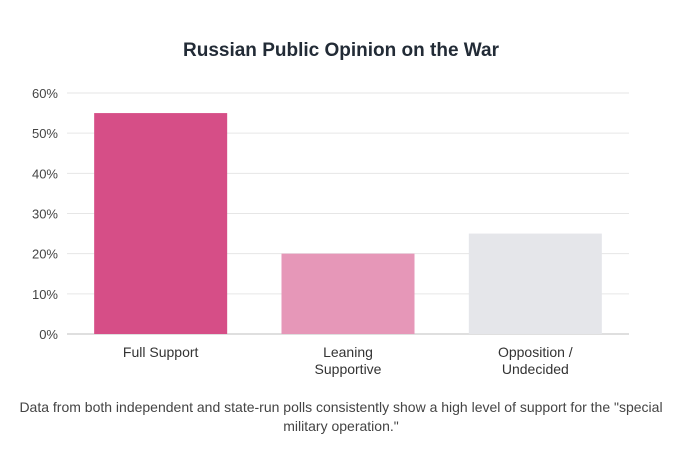 This screenshot has height=459, width=682. What do you see at coordinates (348, 352) in the screenshot?
I see `x-tick-label: Leaning` at bounding box center [348, 352].